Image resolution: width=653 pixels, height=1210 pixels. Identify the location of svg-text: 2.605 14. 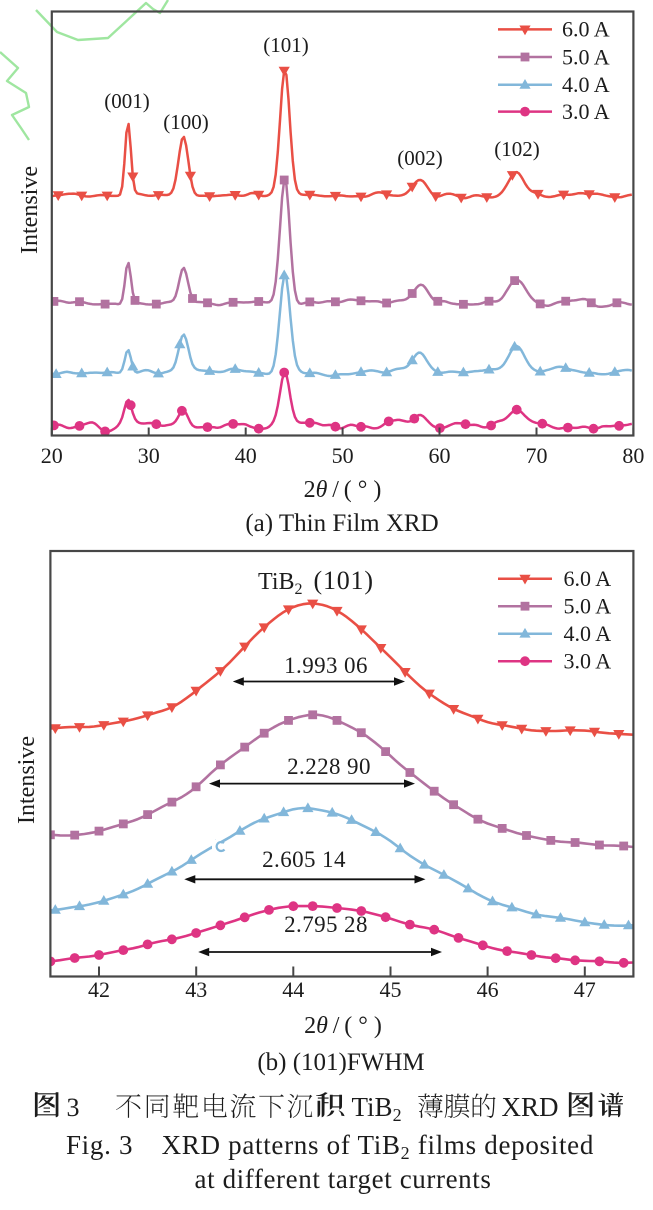
(304, 859).